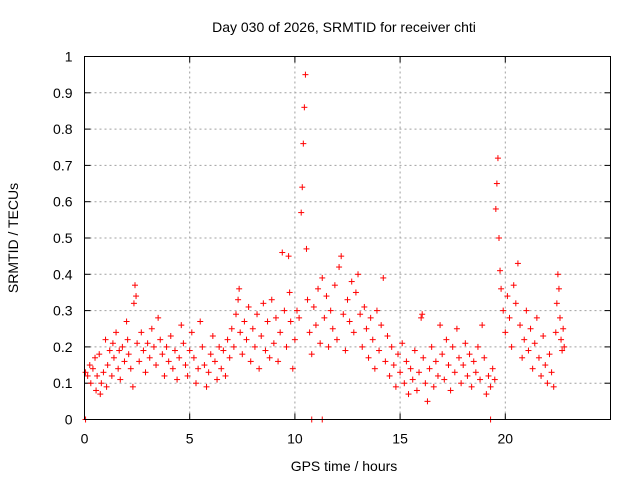 The width and height of the screenshot is (640, 480). What do you see at coordinates (63, 238) in the screenshot?
I see `y-tick-label: 0.5` at bounding box center [63, 238].